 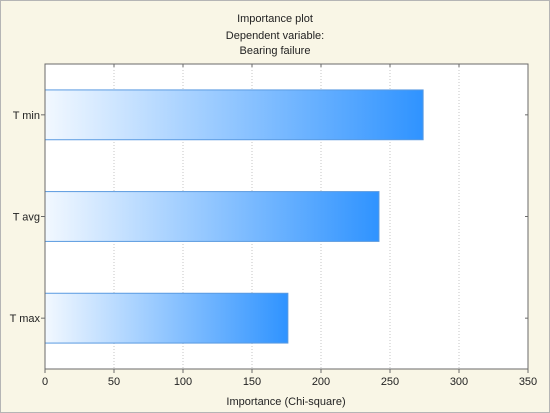 I want to click on y-tick-label: T min, so click(x=26, y=116).